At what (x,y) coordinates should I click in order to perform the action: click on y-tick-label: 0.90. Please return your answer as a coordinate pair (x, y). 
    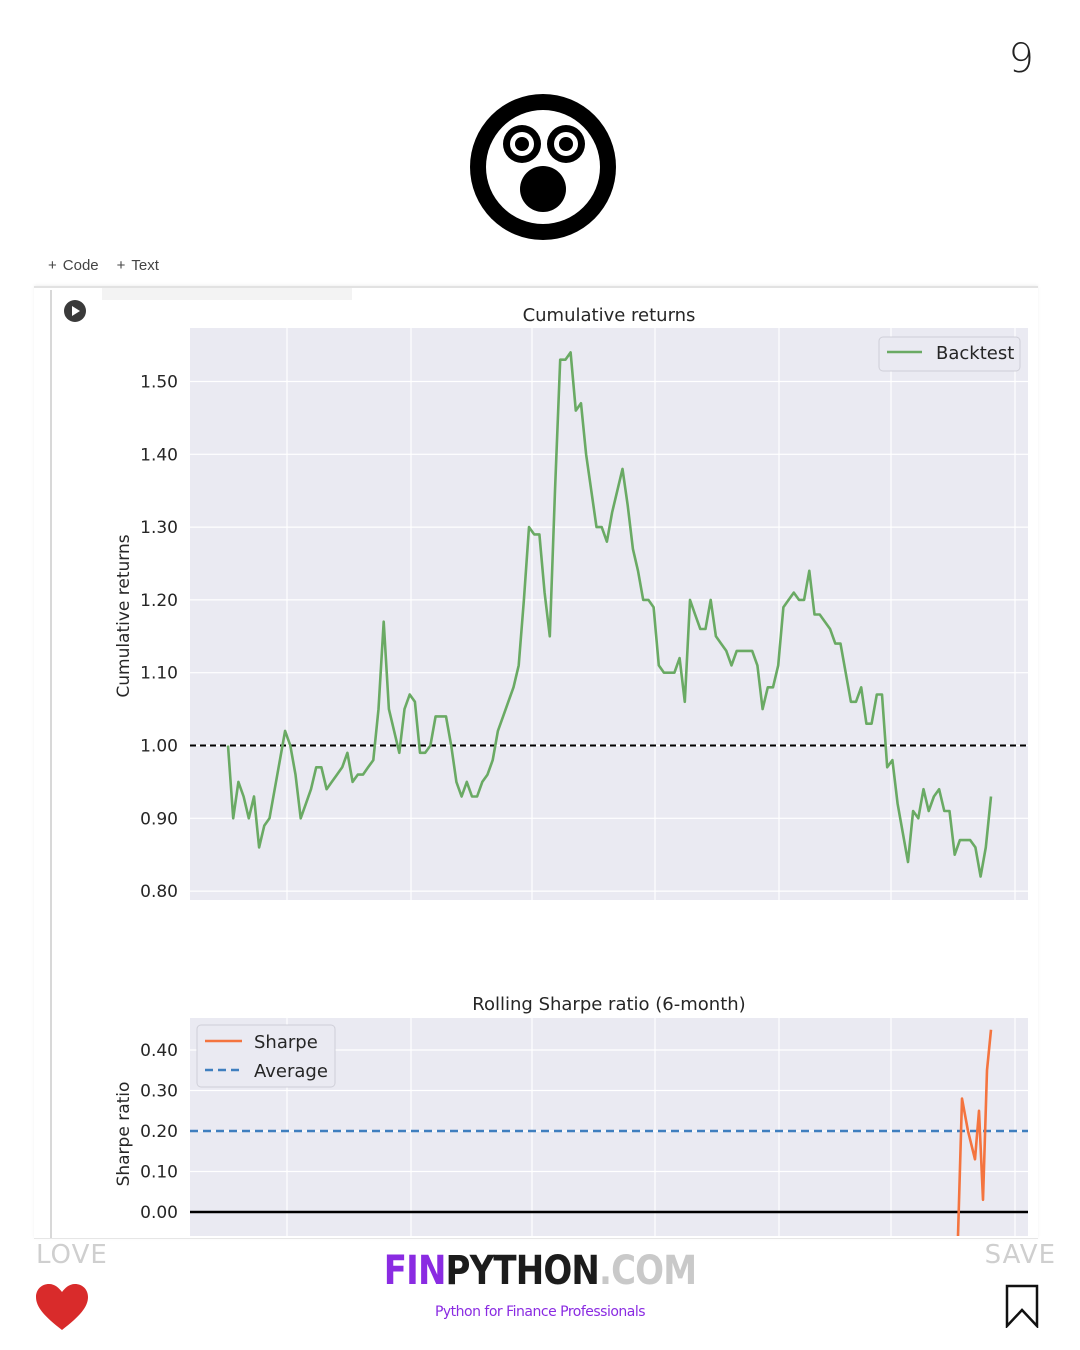
    Looking at the image, I should click on (159, 819).